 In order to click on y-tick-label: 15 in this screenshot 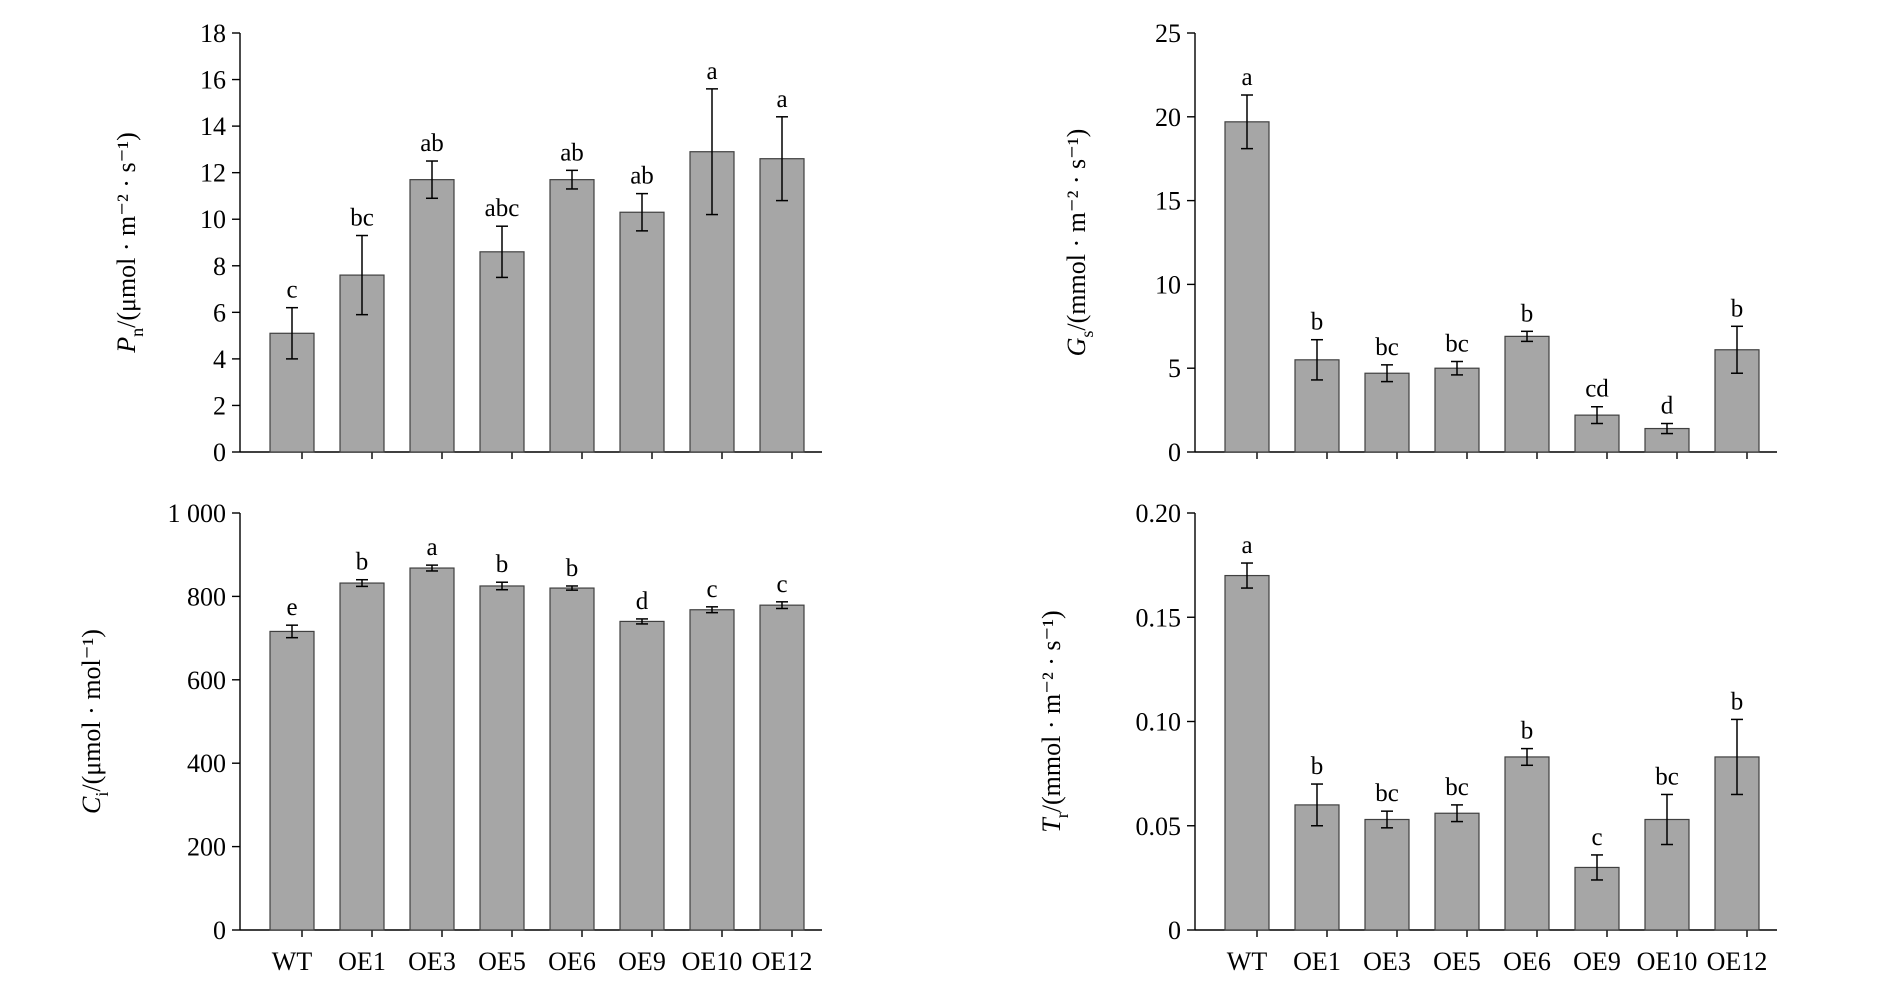, I will do `click(1168, 201)`.